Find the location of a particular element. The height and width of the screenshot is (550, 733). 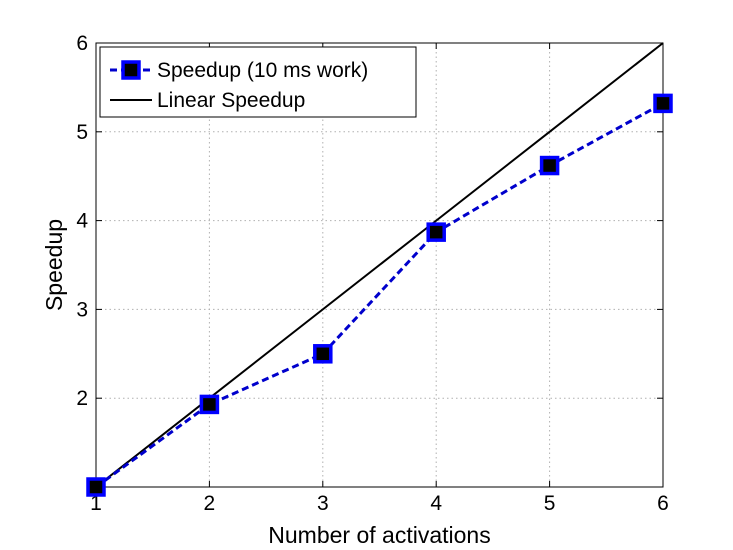

legend-box is located at coordinates (258, 82).